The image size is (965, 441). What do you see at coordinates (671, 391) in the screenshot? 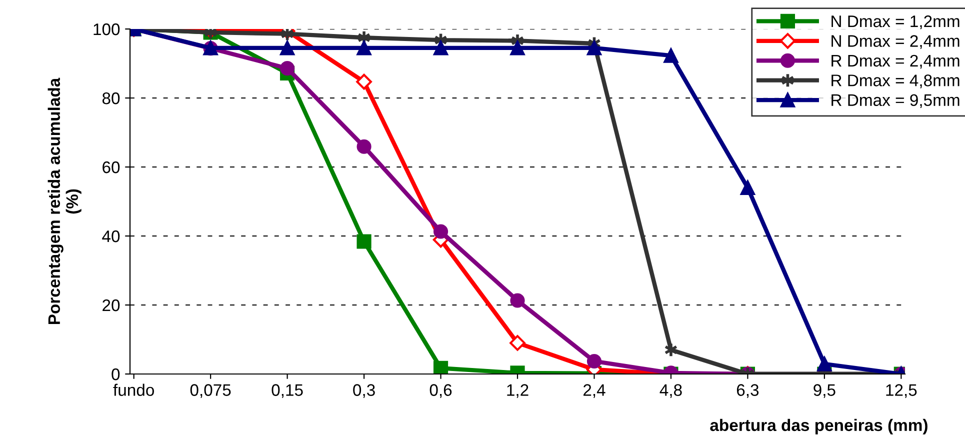
I see `x-tick-label: 4,8` at bounding box center [671, 391].